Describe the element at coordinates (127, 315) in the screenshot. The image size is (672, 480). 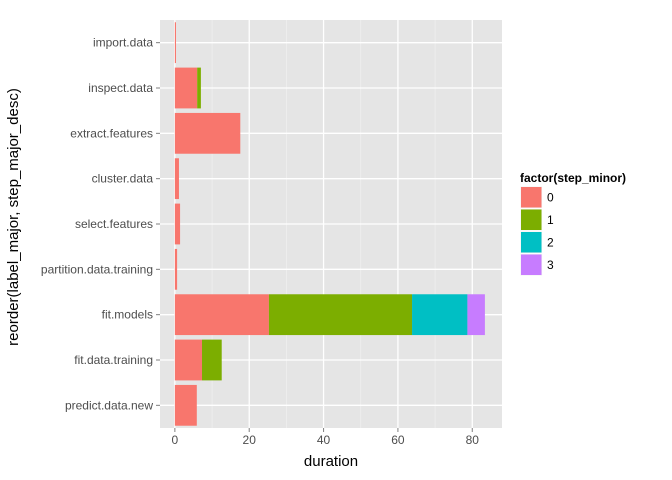
I see `y-tick-label: fit.models` at that location.